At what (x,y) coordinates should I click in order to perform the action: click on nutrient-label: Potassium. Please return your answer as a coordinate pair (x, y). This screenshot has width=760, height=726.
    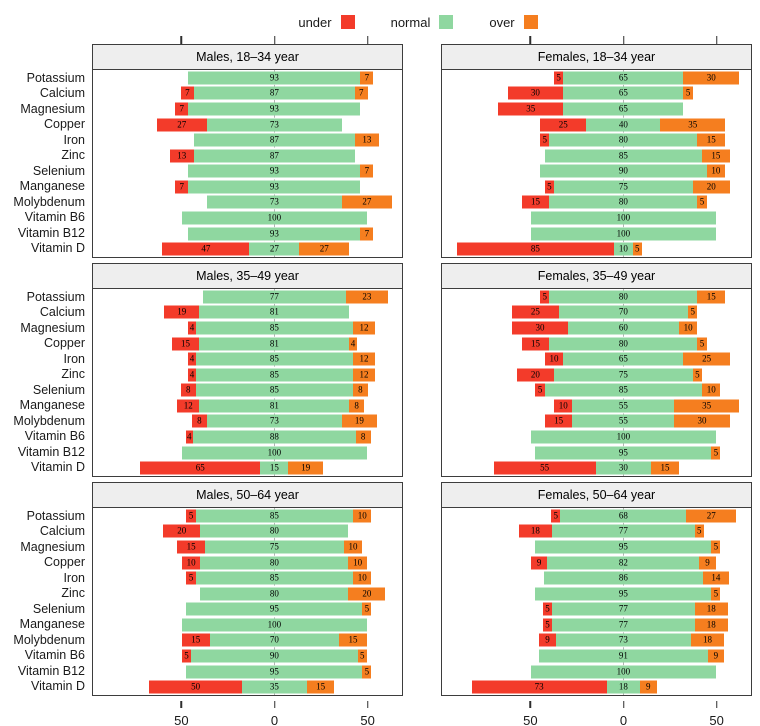
    Looking at the image, I should click on (55, 296).